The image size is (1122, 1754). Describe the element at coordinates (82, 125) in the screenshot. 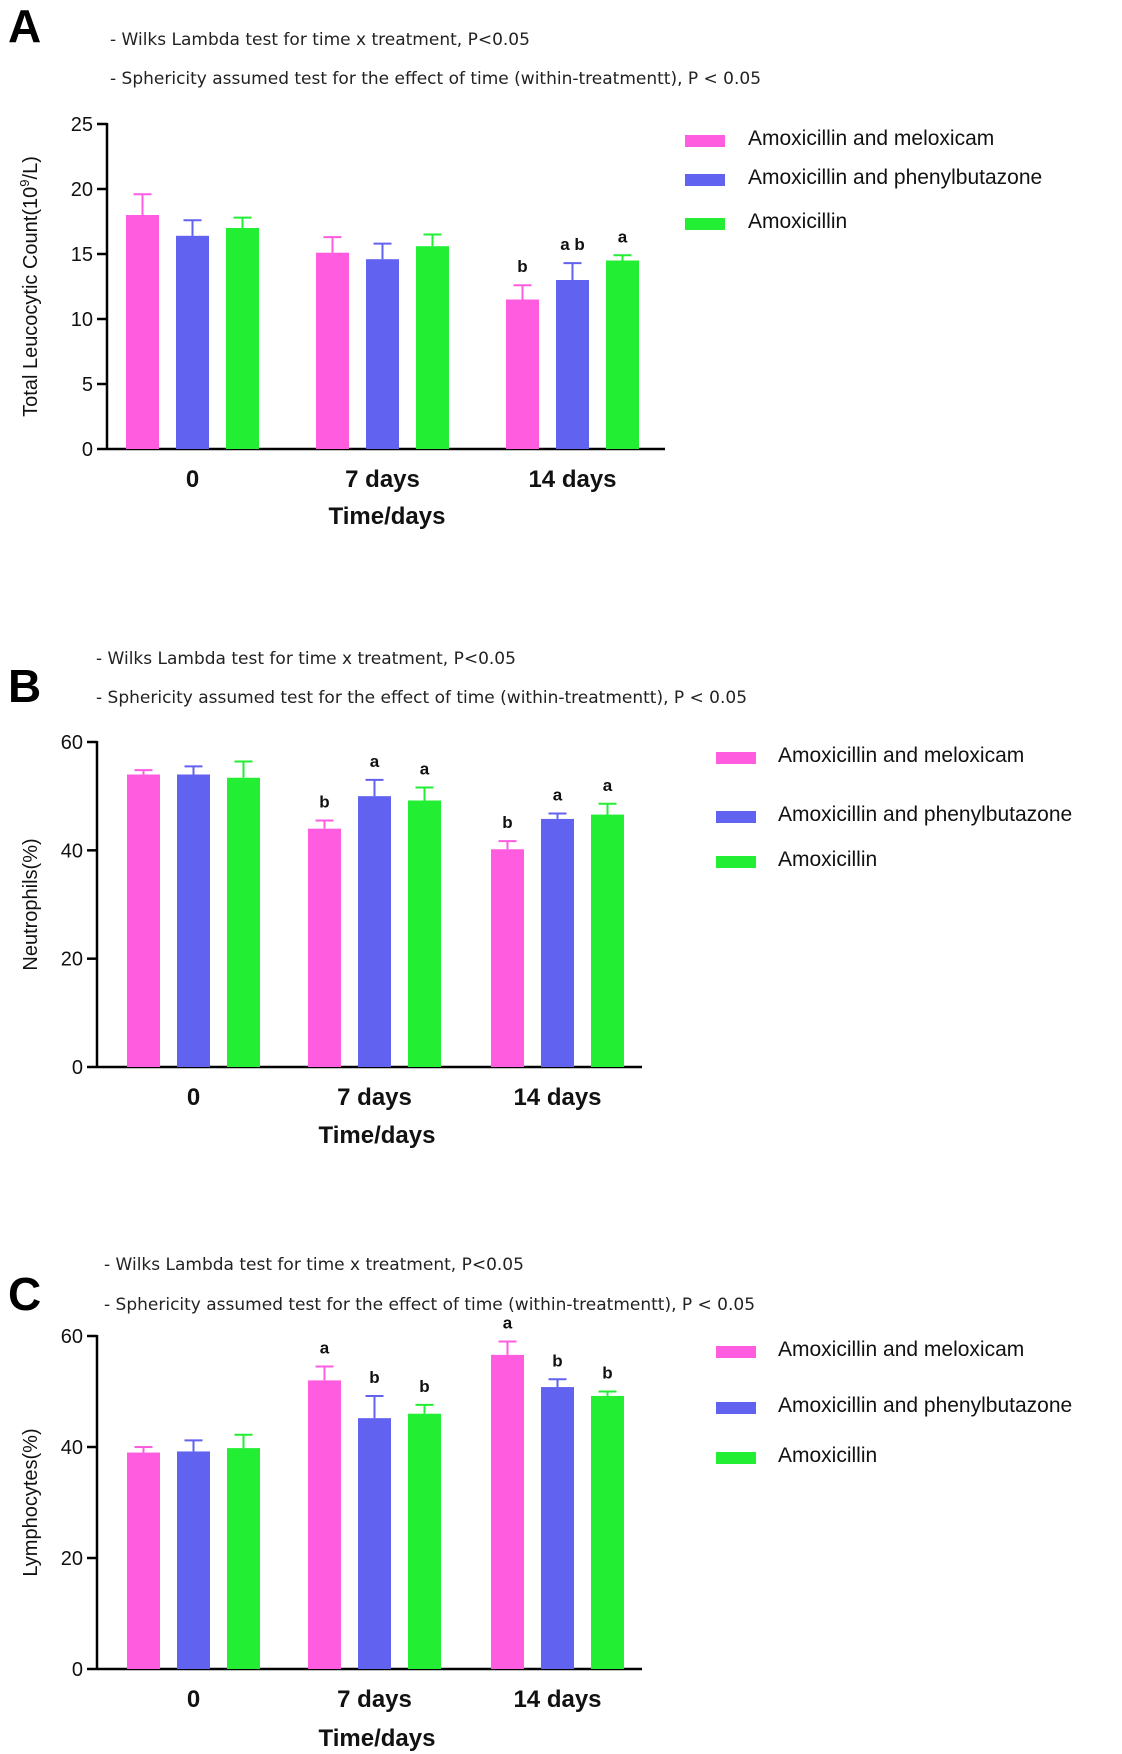

I see `y-tick-label: 25` at that location.